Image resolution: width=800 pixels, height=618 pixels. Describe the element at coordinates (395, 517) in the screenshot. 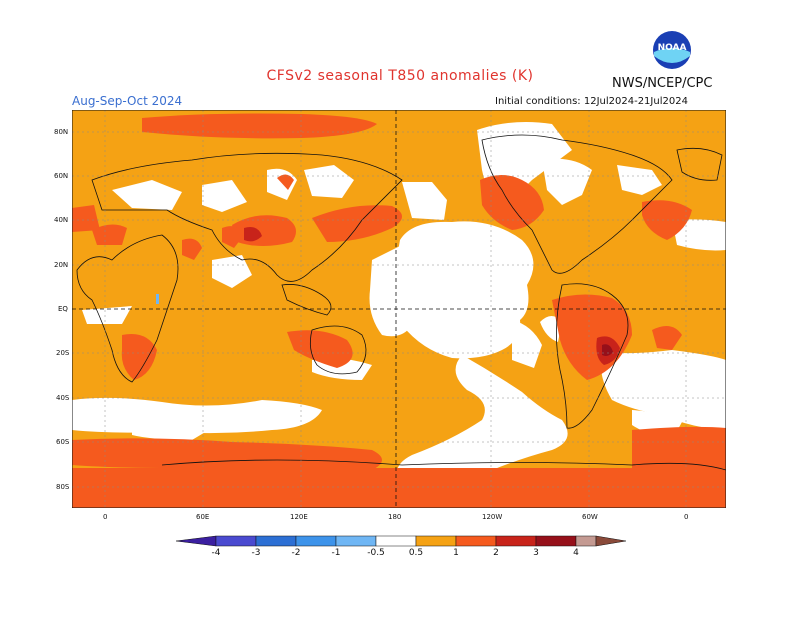

I see `lon-label-180: 180` at that location.